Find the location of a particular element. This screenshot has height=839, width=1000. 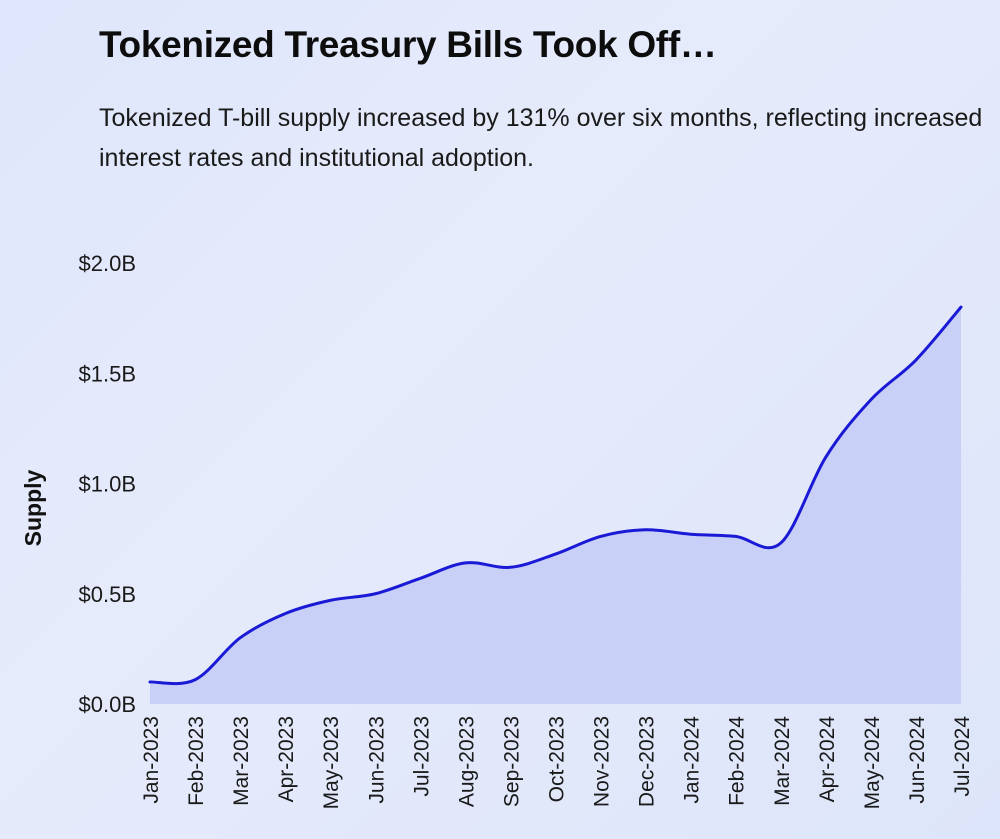

x-tick-label: Jun-2024 is located at coordinates (917, 760).